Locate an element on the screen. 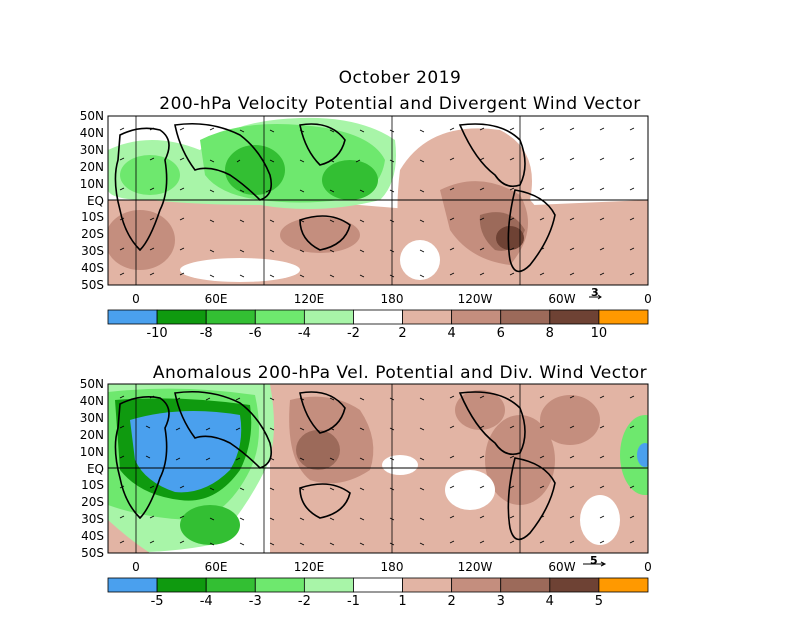  panel2-colorbar is located at coordinates (378, 585).